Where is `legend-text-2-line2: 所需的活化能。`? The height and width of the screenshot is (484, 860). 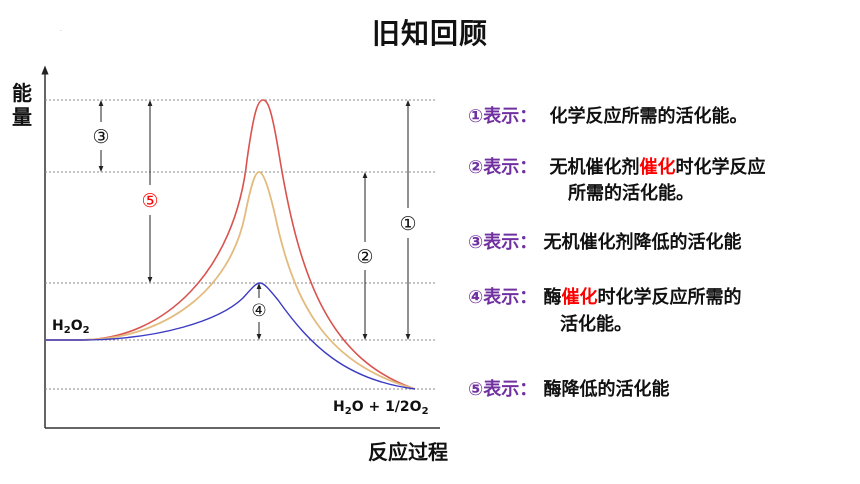
legend-text-2-line2: 所需的活化能。 is located at coordinates (631, 193).